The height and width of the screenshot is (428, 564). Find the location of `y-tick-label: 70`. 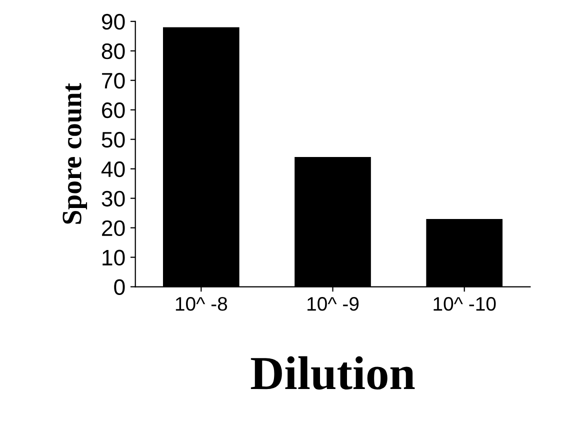

y-tick-label: 70 is located at coordinates (113, 80).